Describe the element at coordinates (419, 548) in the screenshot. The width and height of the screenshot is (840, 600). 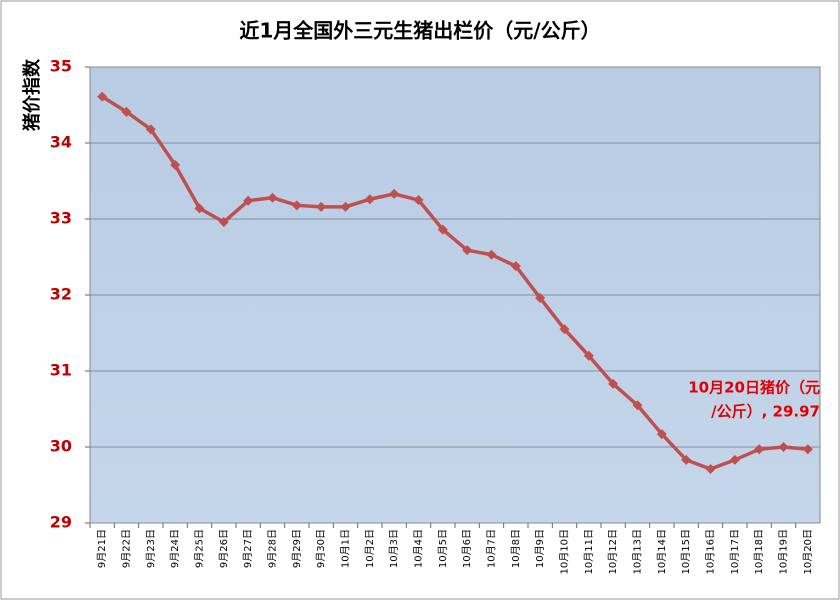
I see `x-tick-label: 10月4日` at that location.